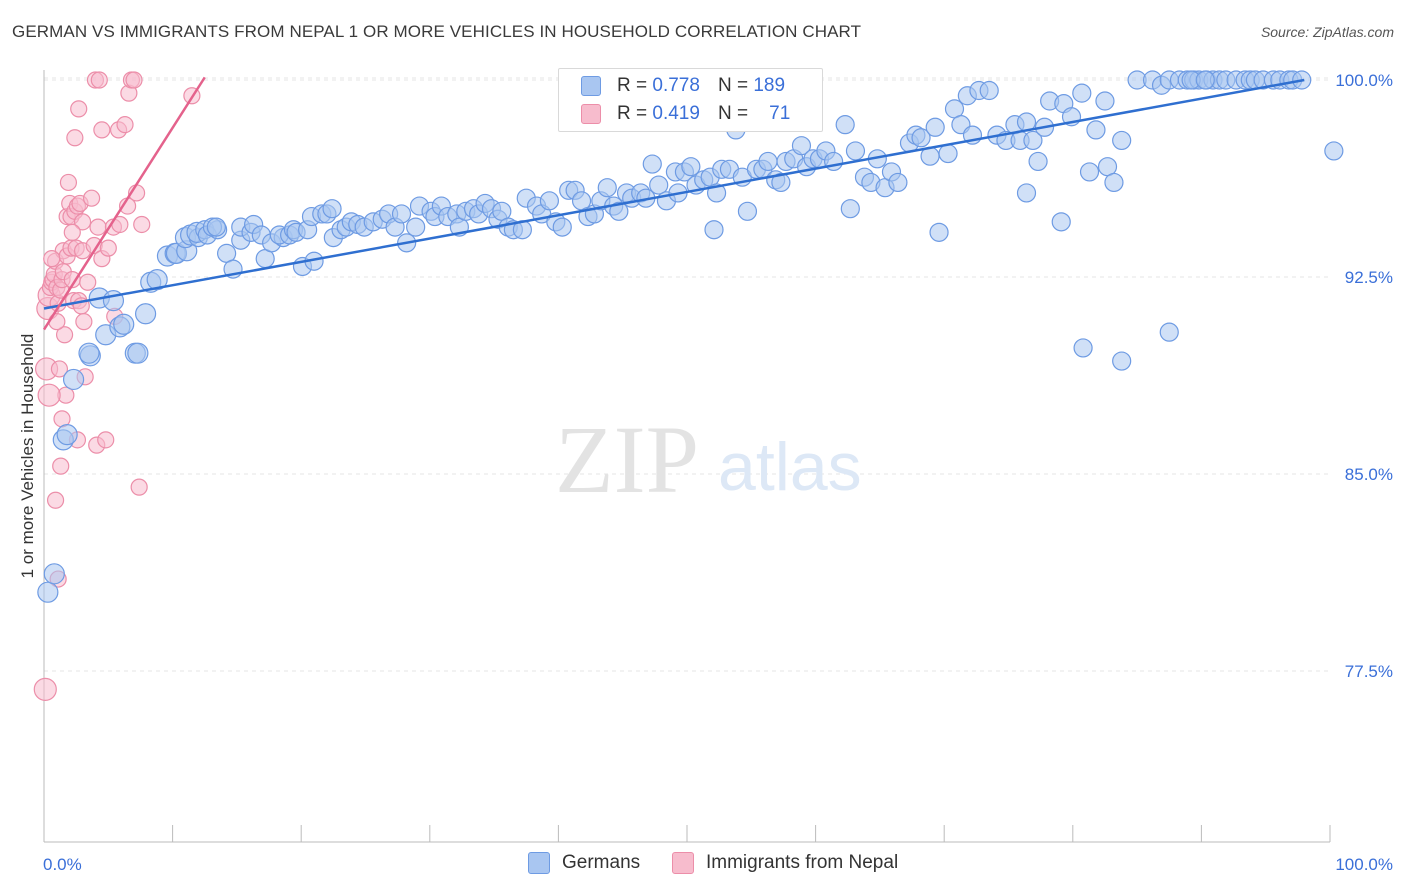 The width and height of the screenshot is (1406, 892). What do you see at coordinates (124, 203) in the screenshot?
I see `trend-line-nepal` at bounding box center [124, 203].